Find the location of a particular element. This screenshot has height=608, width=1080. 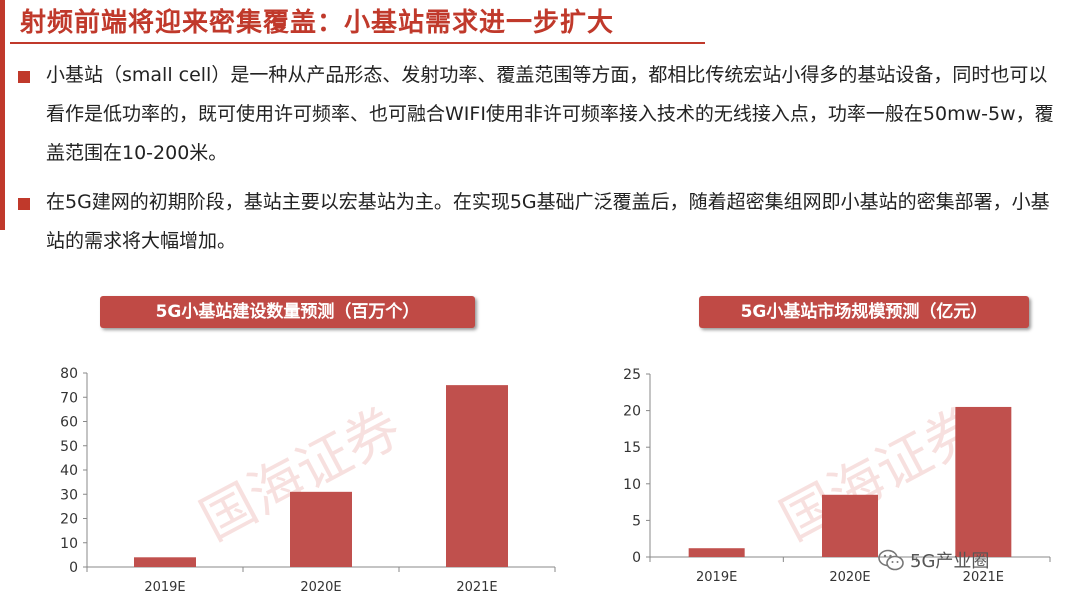

chart-1-title: 5G小基站建设数量预测（百万个） is located at coordinates (287, 312).